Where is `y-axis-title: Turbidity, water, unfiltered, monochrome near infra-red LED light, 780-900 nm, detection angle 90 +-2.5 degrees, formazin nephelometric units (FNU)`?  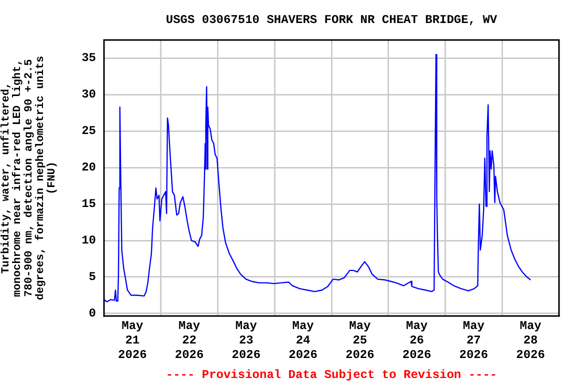 y-axis-title: Turbidity, water, unfiltered, monochrome near infra-red LED light, 780-900 nm, detection angle 90 +-2.5 degrees, formazin nephelometric units (FNU) is located at coordinates (29, 178).